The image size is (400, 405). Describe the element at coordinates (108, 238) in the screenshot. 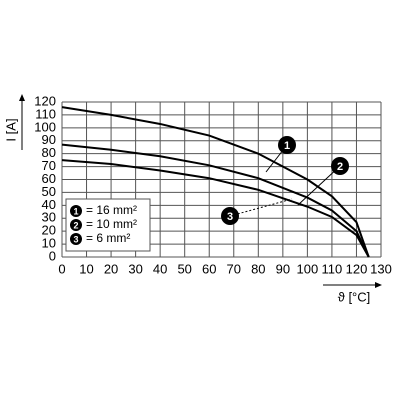

I see `legend-label: = 6 mm²` at that location.